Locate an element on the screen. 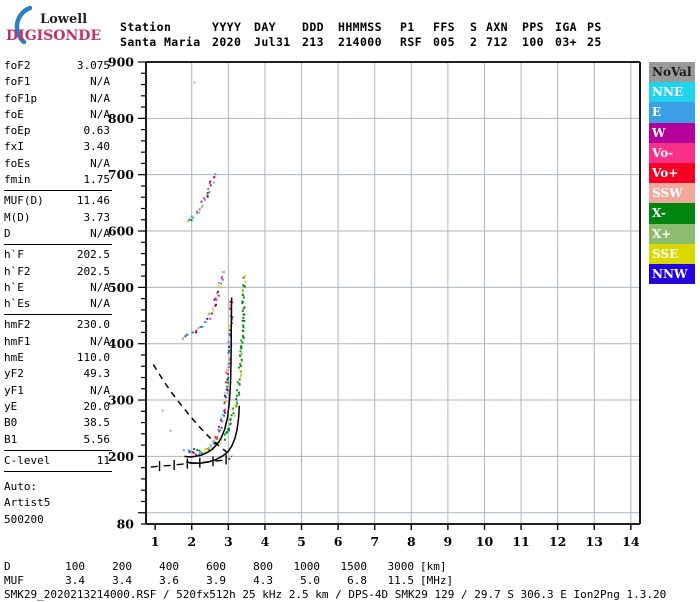 The width and height of the screenshot is (700, 602). legend-item-noval: NoVal is located at coordinates (672, 72).